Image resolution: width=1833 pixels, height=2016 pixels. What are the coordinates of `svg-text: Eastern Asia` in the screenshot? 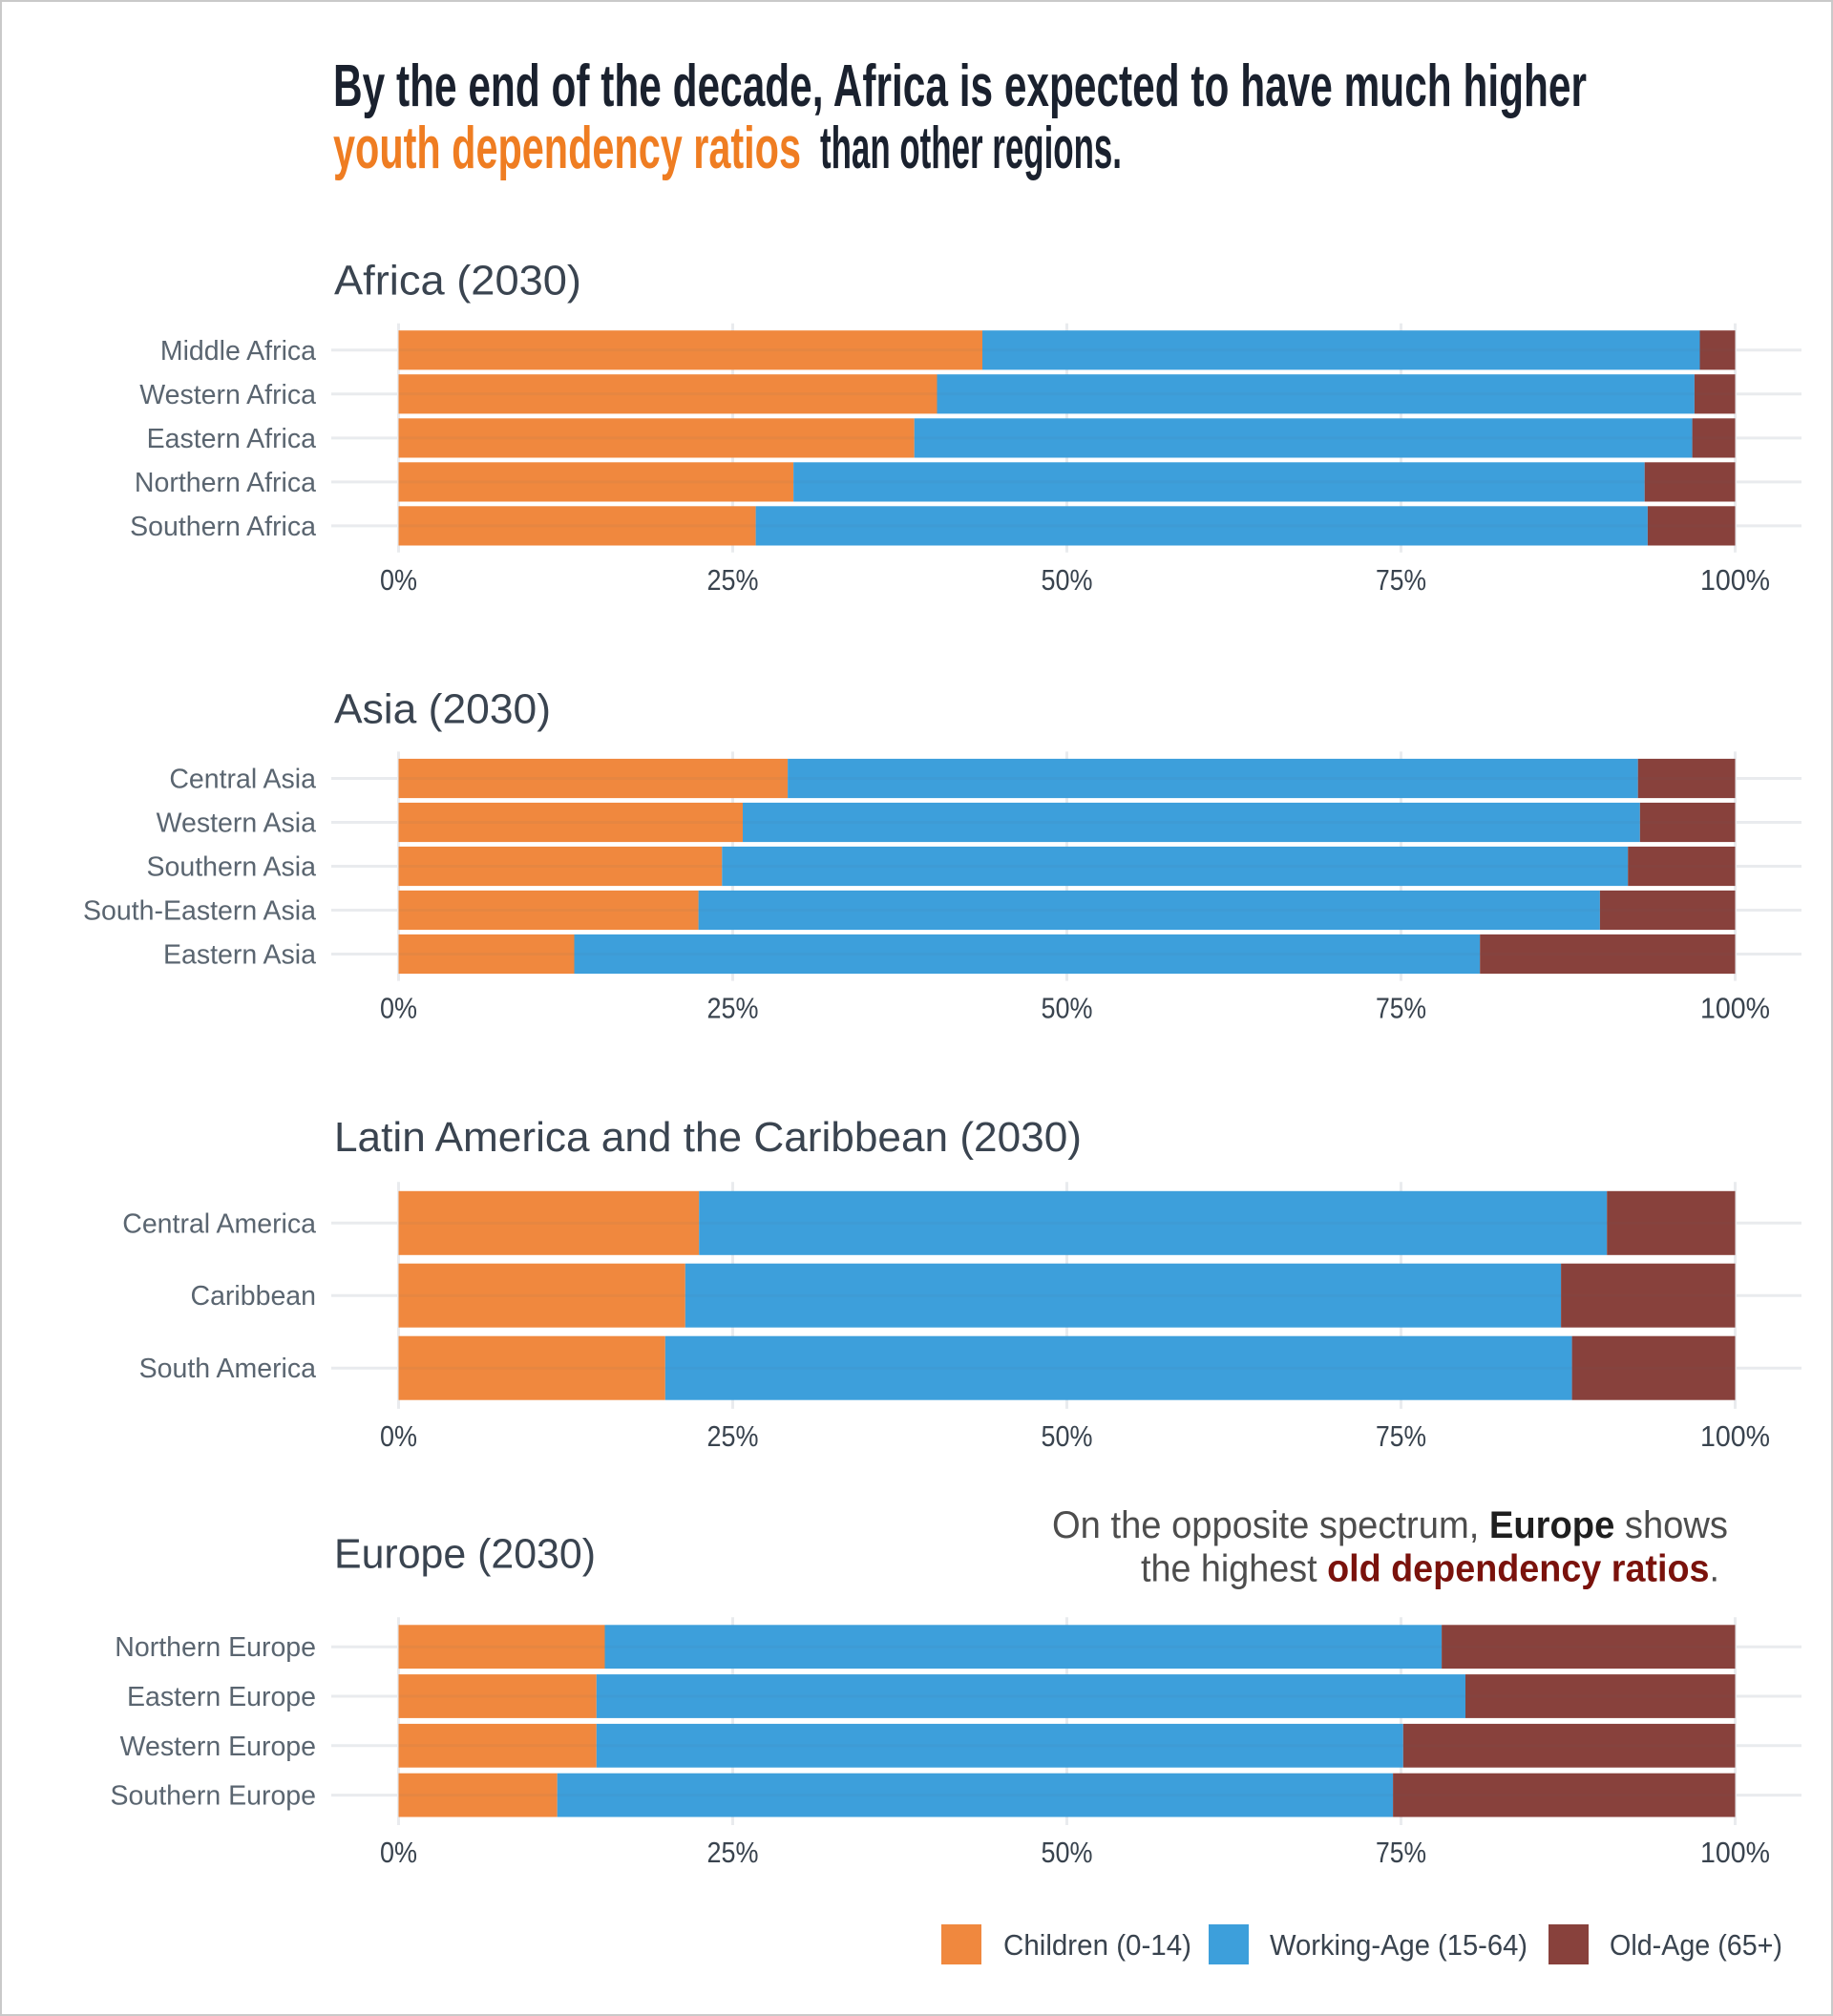 It's located at (239, 955).